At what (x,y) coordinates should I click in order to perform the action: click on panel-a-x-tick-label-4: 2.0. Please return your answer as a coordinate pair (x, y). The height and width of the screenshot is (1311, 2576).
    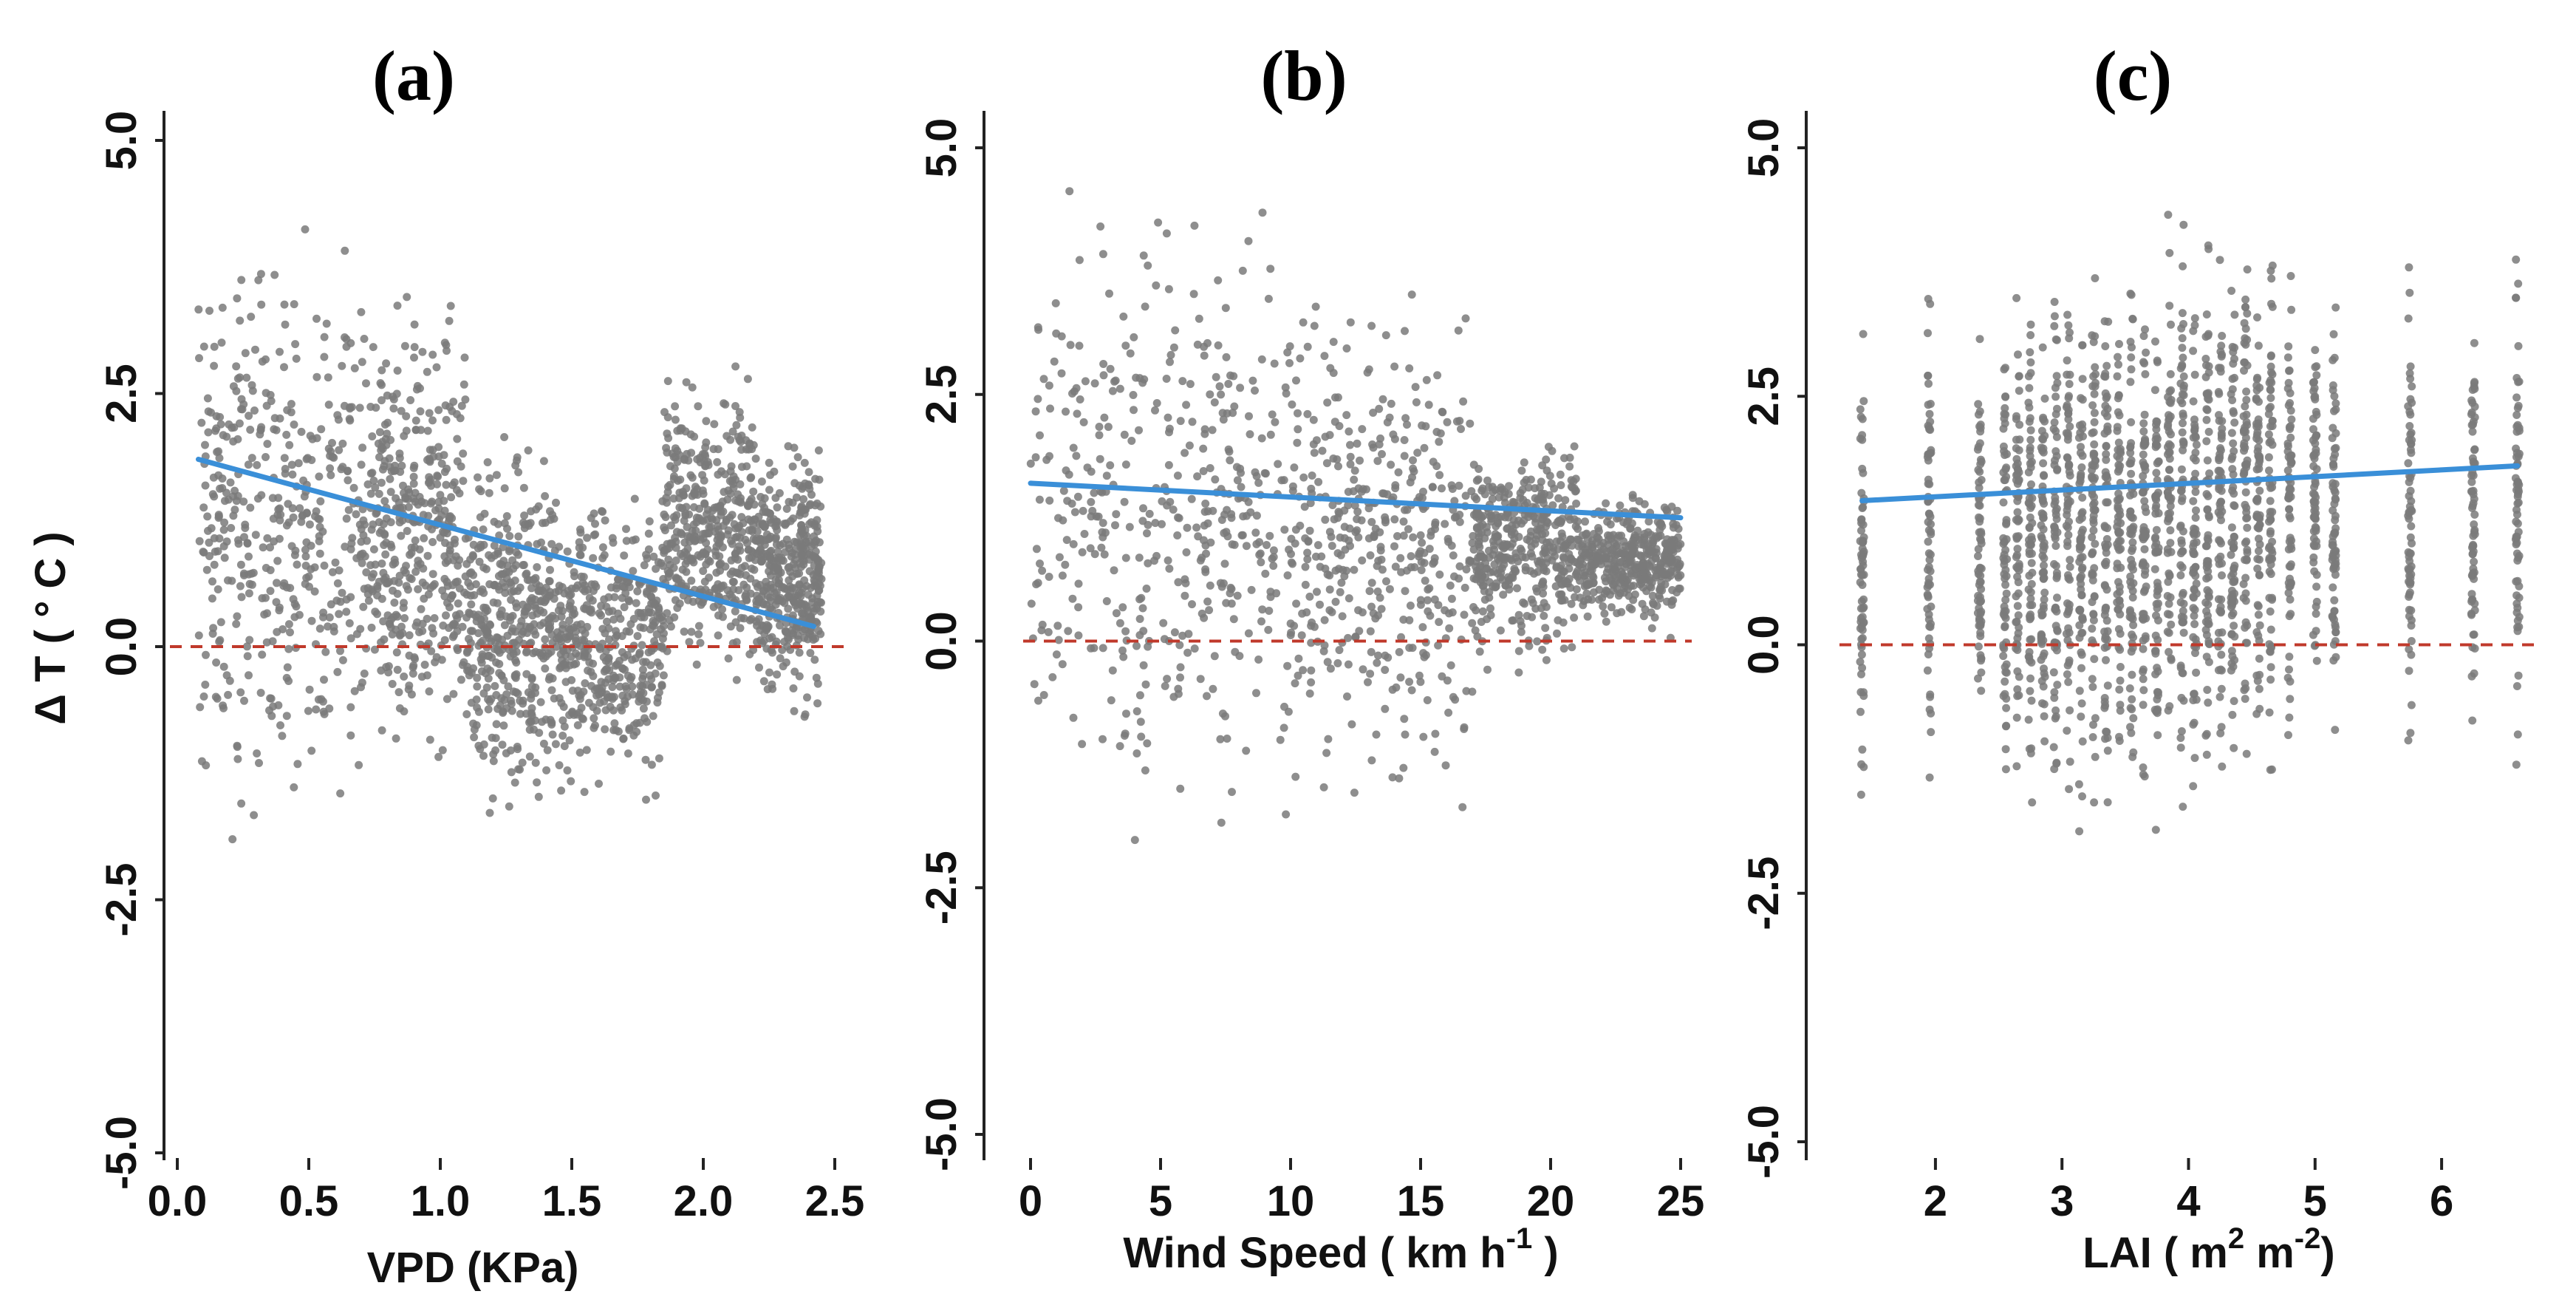
    Looking at the image, I should click on (704, 1201).